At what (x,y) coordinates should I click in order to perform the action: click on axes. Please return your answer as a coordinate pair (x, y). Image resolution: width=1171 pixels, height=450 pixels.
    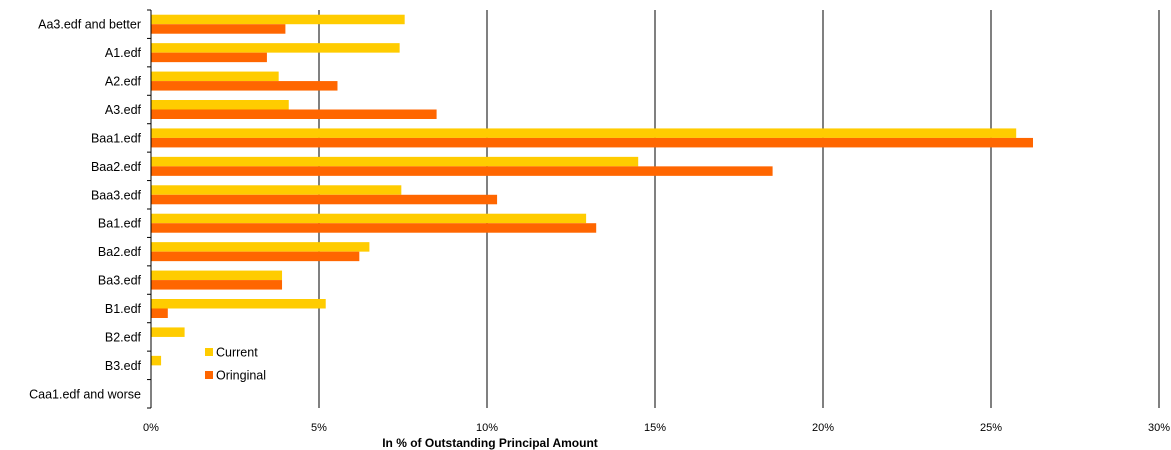
    Looking at the image, I should click on (149, 209).